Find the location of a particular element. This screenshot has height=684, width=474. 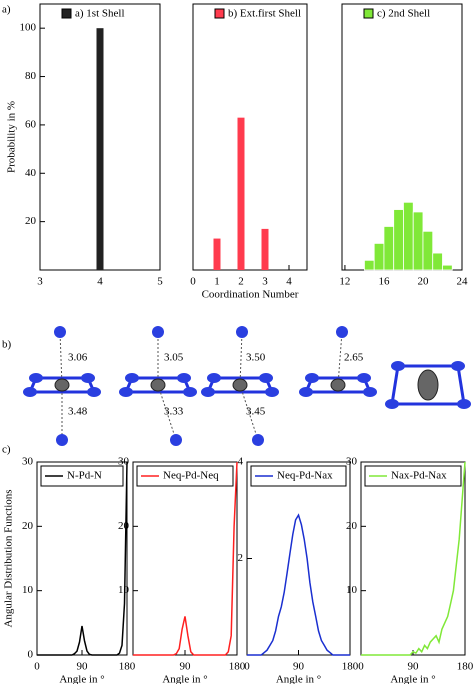

legend-box is located at coordinates (185, 476).